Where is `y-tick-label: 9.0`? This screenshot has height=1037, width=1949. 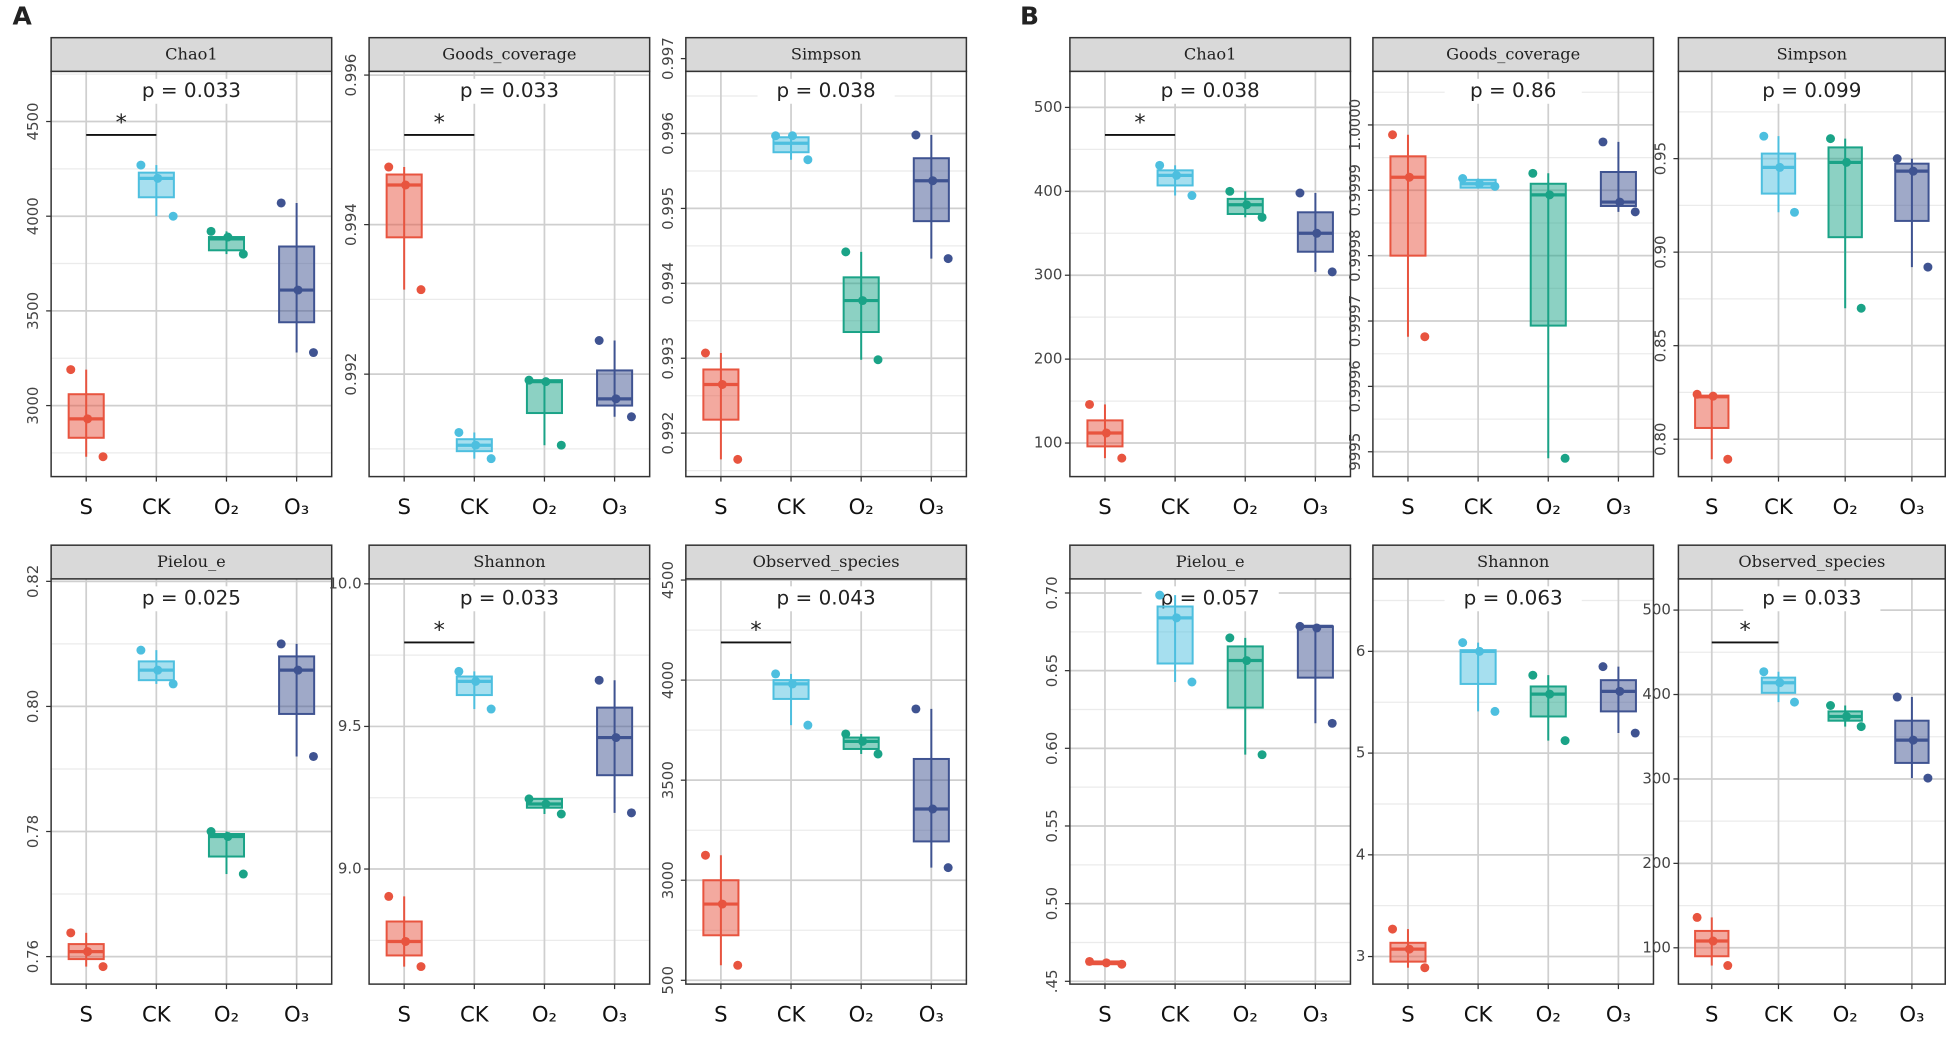
y-tick-label: 9.0 is located at coordinates (350, 869).